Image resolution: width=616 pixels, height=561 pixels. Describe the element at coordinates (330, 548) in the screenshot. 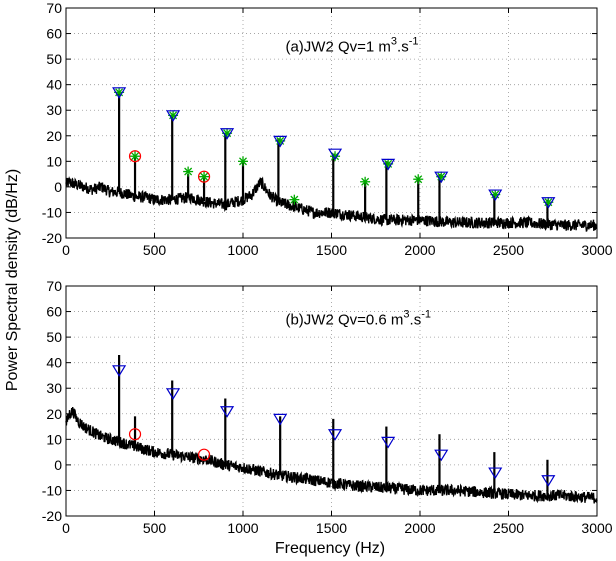

I see `x-axis-label: Frequency (Hz)` at that location.